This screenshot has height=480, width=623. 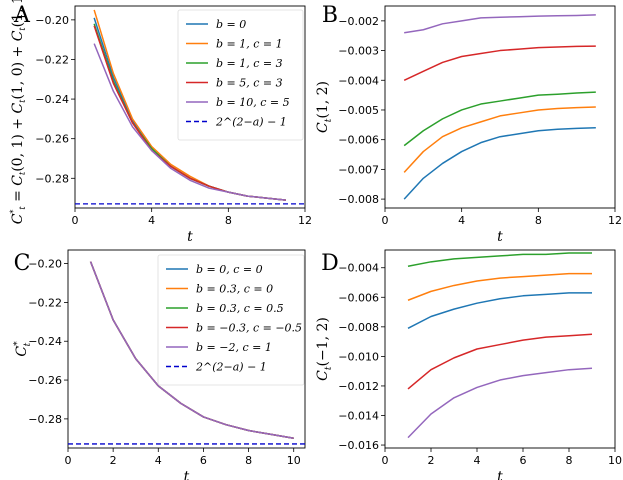 I want to click on panel-label: A, so click(x=22, y=15).